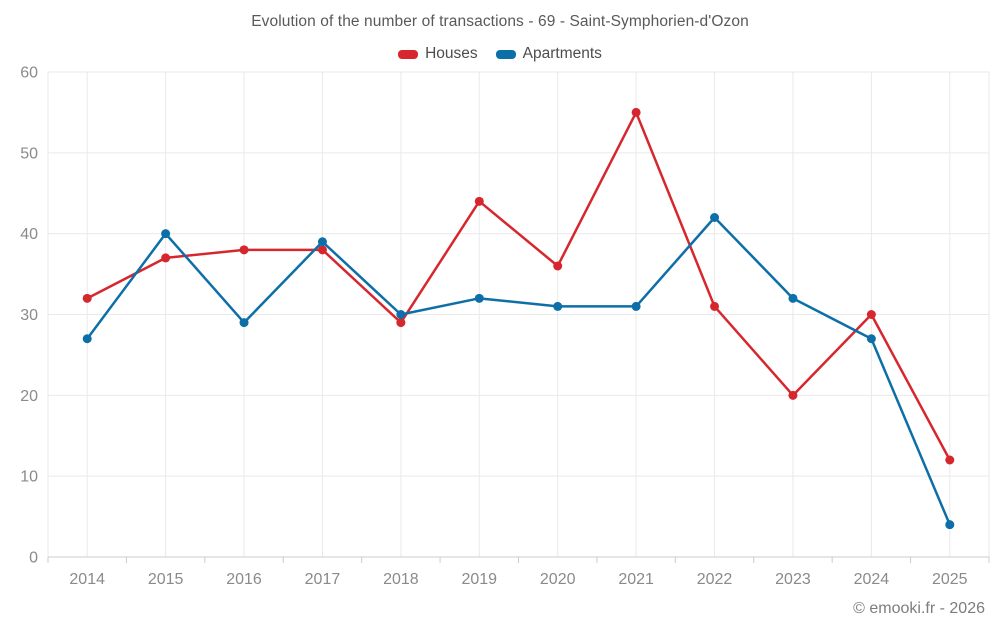 The width and height of the screenshot is (1000, 625). I want to click on data-point-apartments-2024, so click(871, 339).